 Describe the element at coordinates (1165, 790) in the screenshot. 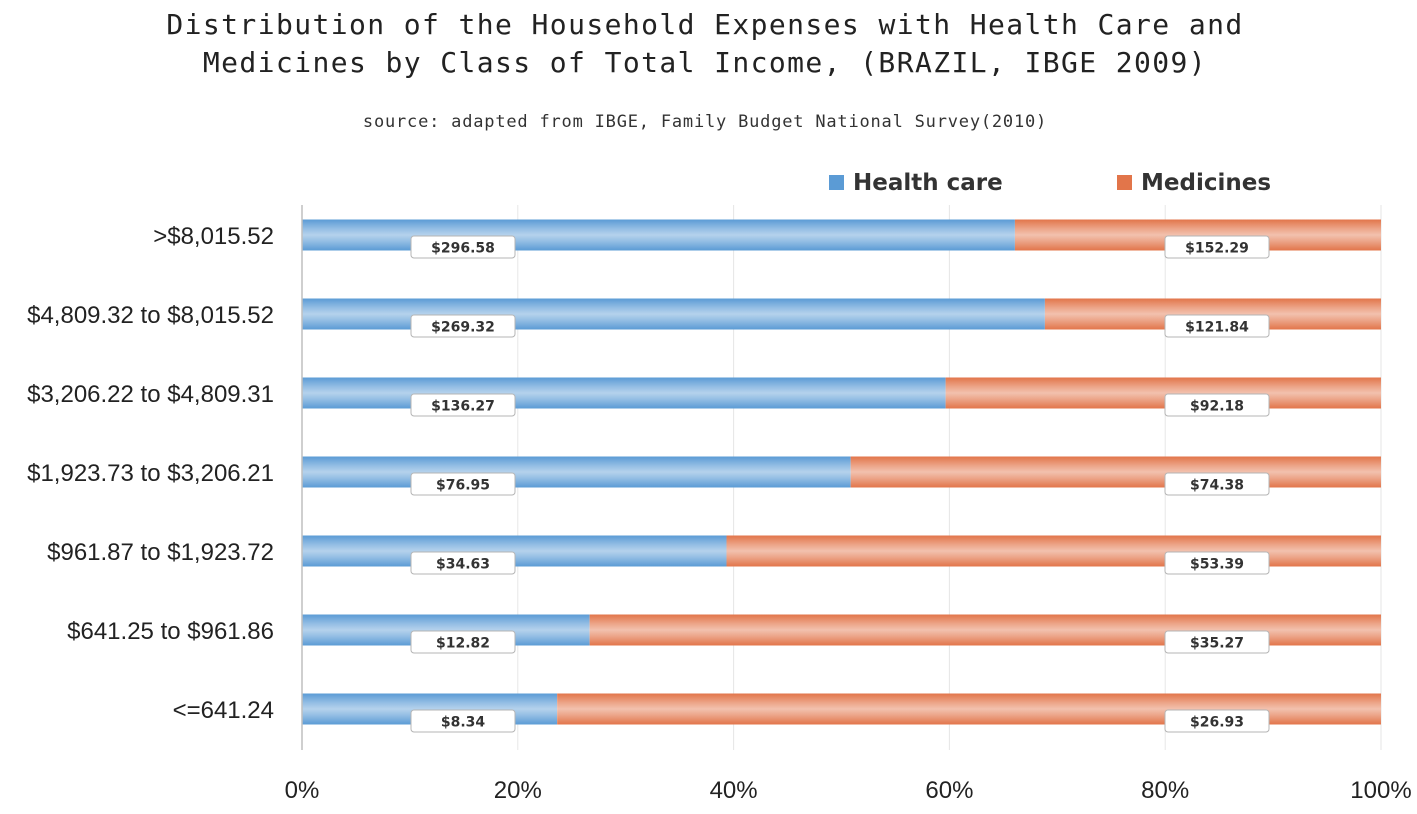

I see `x-tick-label: 80%` at that location.